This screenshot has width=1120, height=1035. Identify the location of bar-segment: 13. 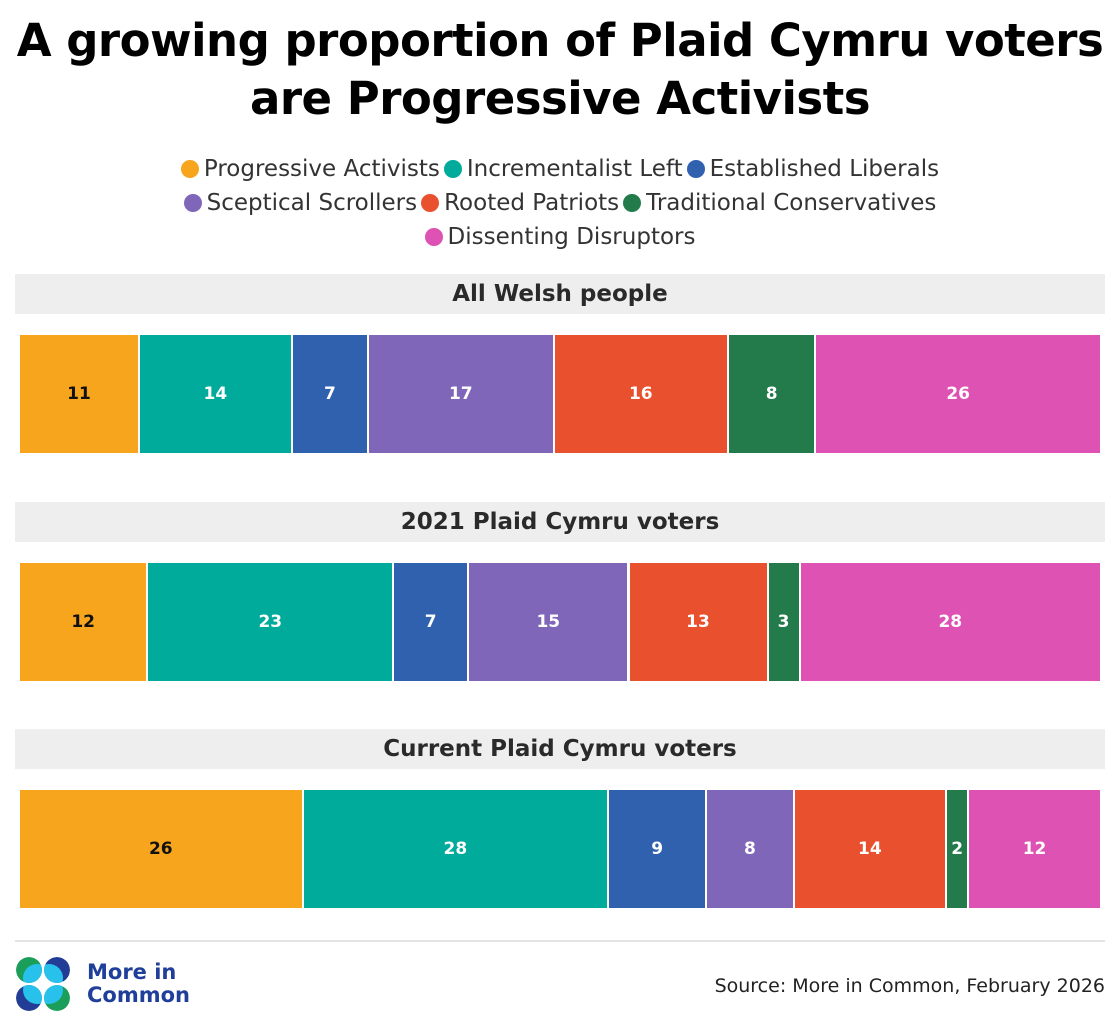
(699, 622).